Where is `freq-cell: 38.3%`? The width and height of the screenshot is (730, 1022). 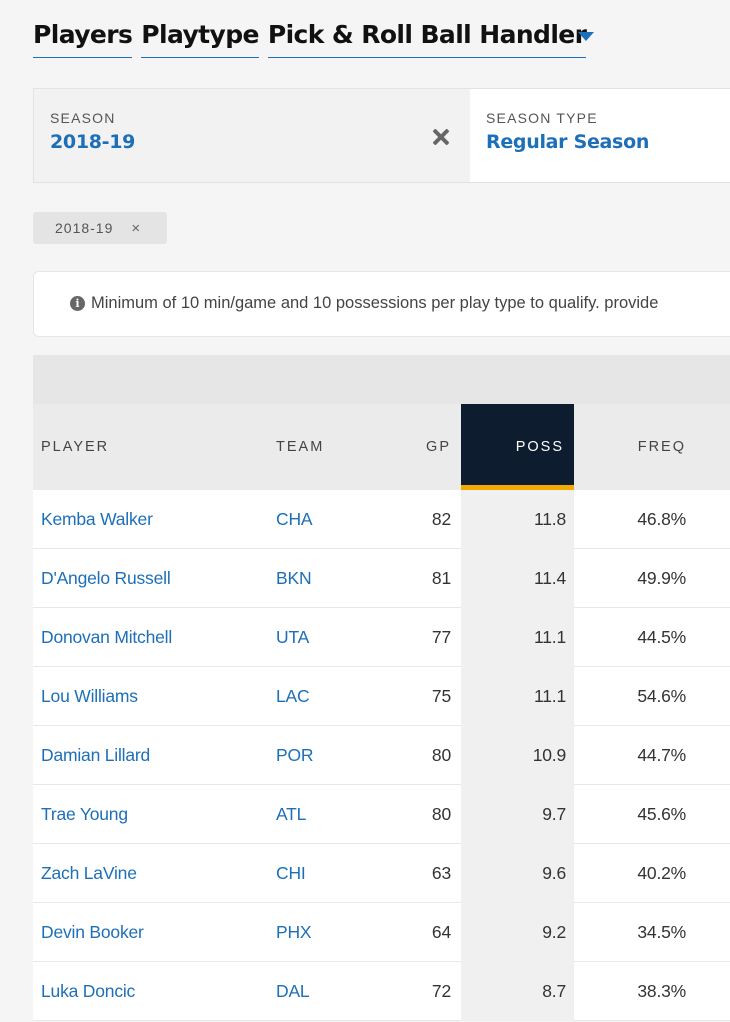
freq-cell: 38.3% is located at coordinates (661, 990).